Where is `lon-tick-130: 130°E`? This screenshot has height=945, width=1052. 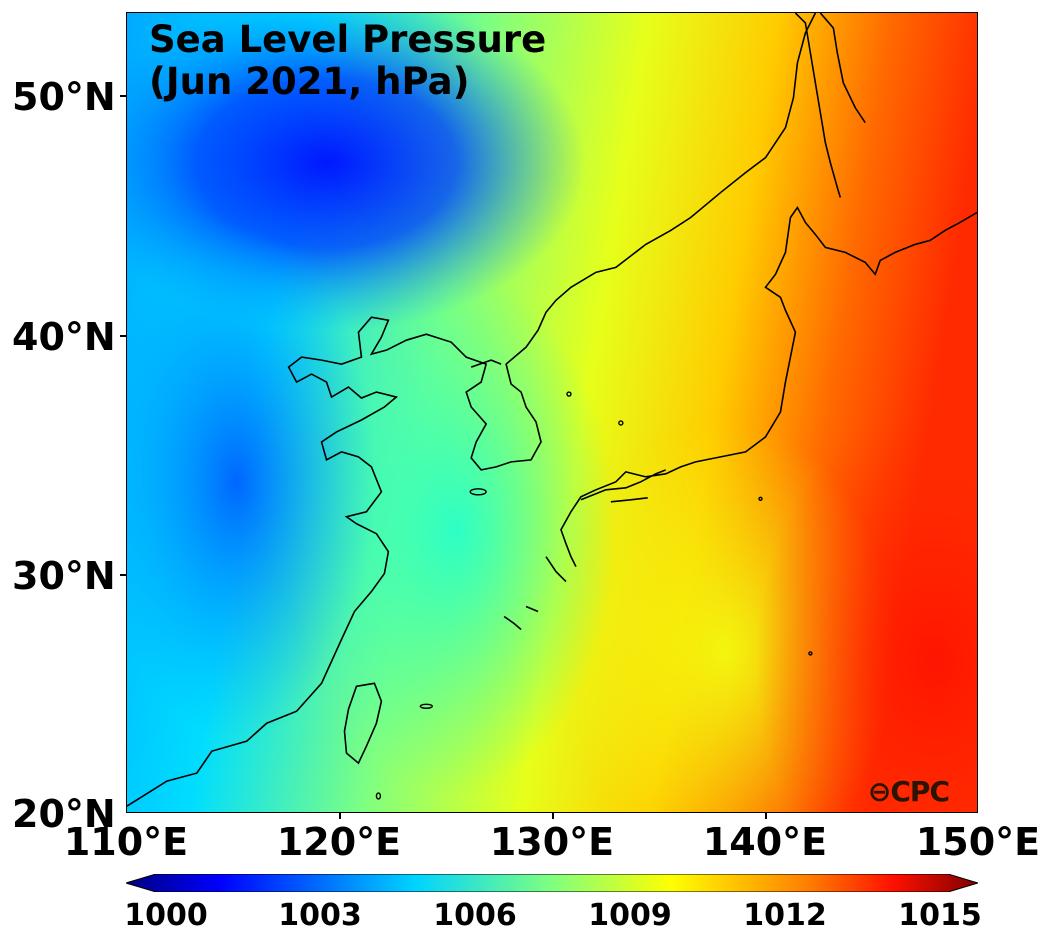
lon-tick-130: 130°E is located at coordinates (552, 842).